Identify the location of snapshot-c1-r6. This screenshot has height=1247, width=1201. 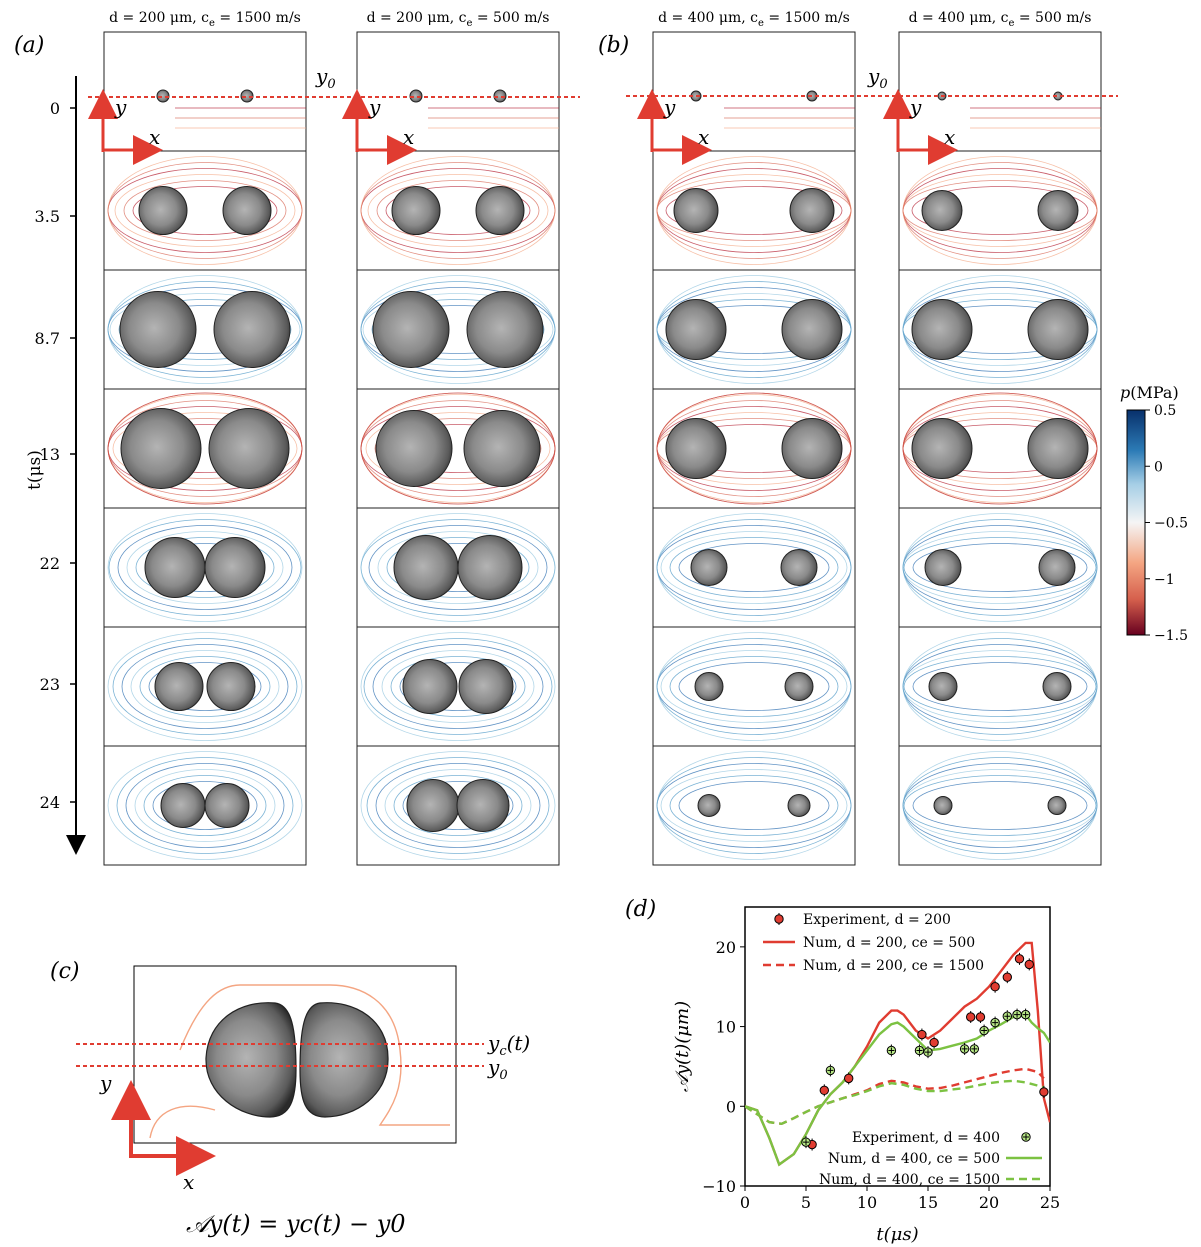
(205, 686).